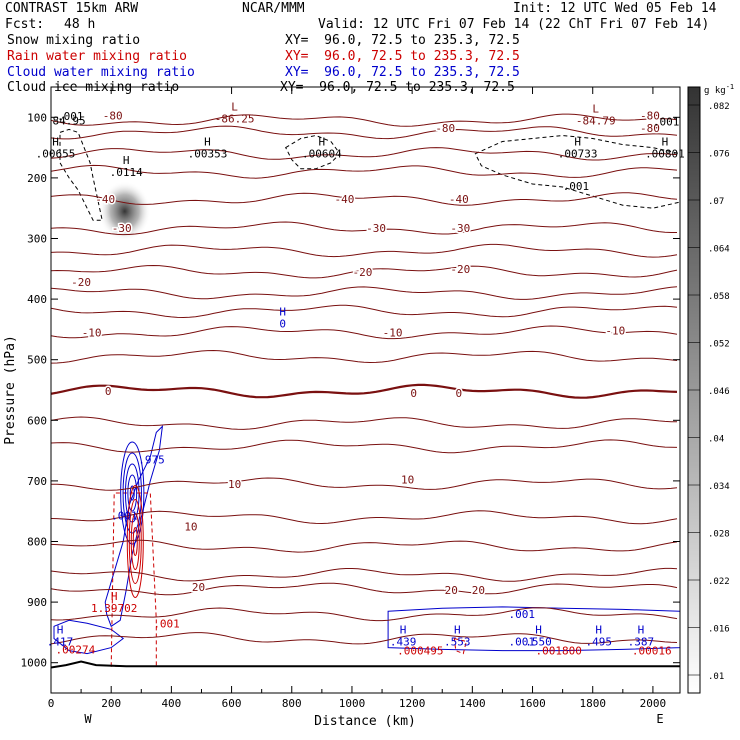  Describe the element at coordinates (596, 120) in the screenshot. I see `extremum-value: -84.79` at that location.